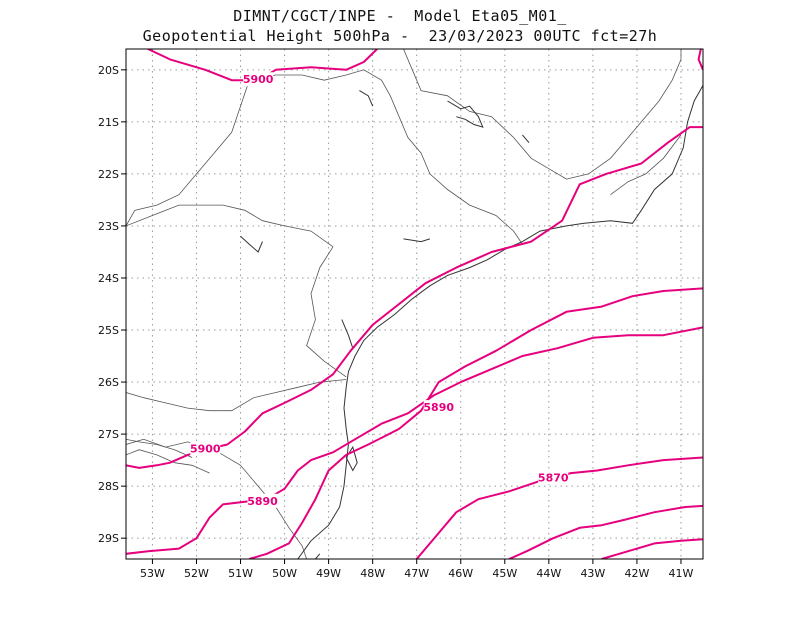 Image resolution: width=800 pixels, height=618 pixels. I want to click on lat-tick-label: 24S, so click(108, 278).